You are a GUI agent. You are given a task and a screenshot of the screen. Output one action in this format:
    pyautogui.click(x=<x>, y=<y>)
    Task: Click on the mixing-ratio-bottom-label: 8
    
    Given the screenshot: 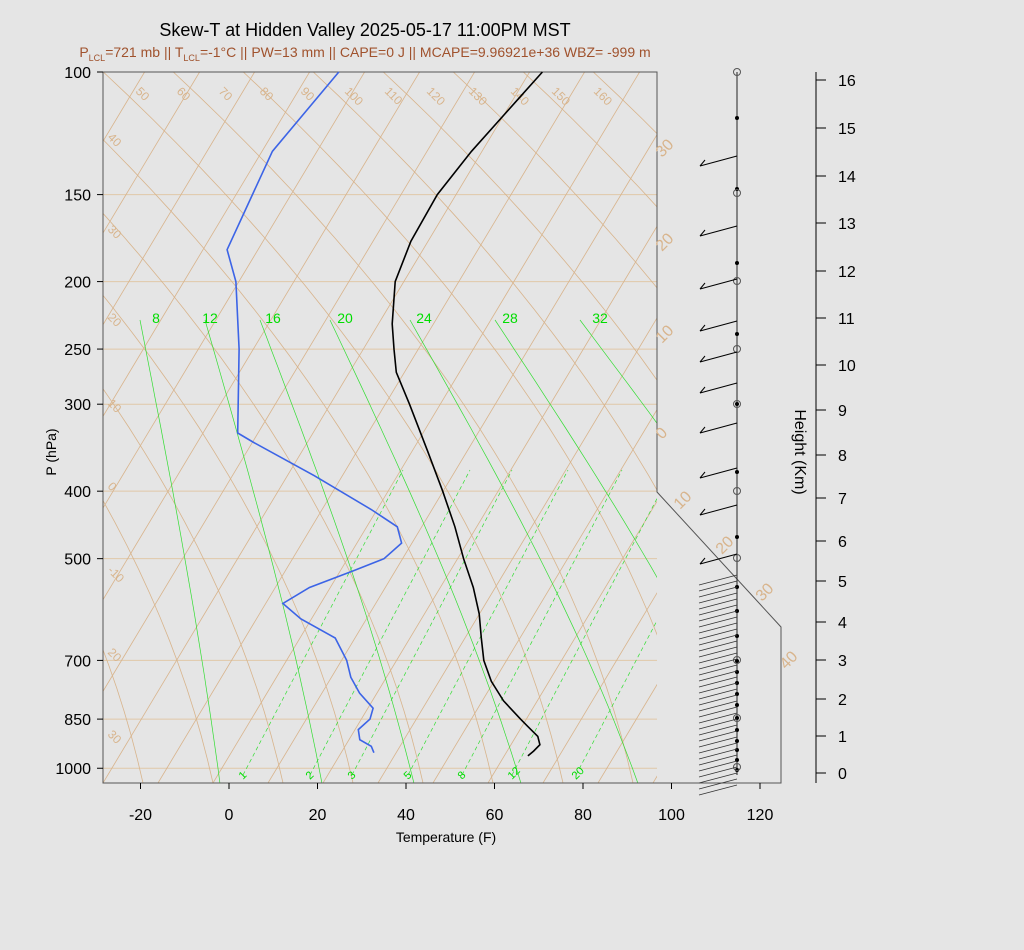 What is the action you would take?
    pyautogui.click(x=462, y=775)
    